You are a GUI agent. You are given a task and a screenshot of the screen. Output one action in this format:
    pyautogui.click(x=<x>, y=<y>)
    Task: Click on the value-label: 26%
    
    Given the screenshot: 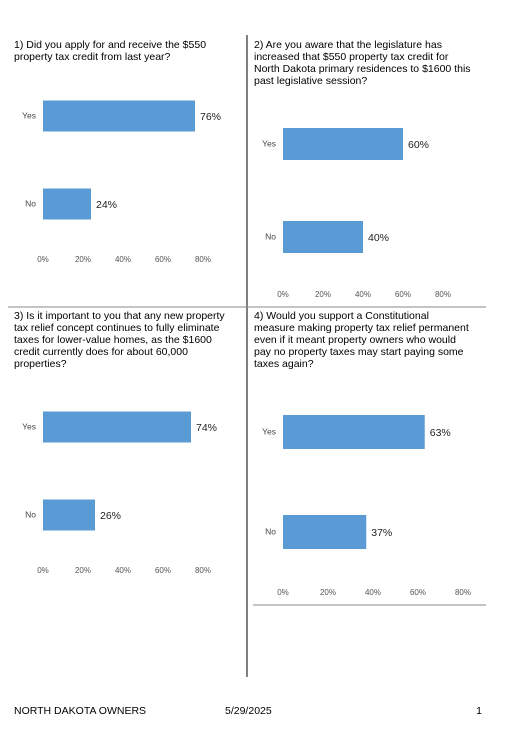 What is the action you would take?
    pyautogui.click(x=110, y=516)
    